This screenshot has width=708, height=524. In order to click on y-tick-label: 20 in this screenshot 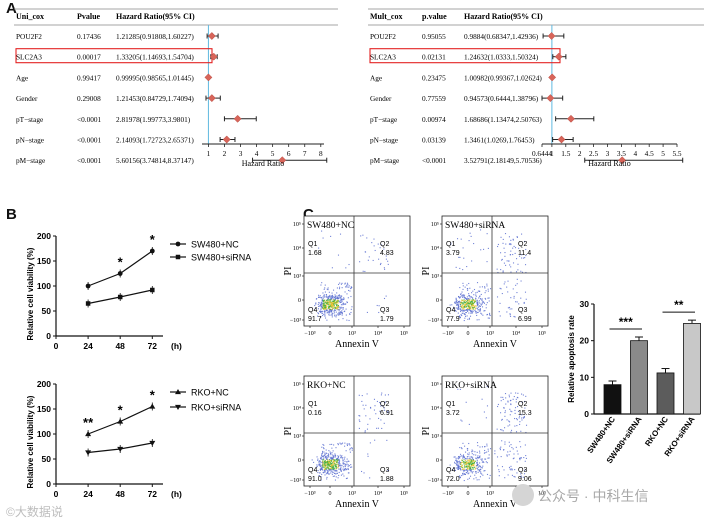, I will do `click(585, 341)`.